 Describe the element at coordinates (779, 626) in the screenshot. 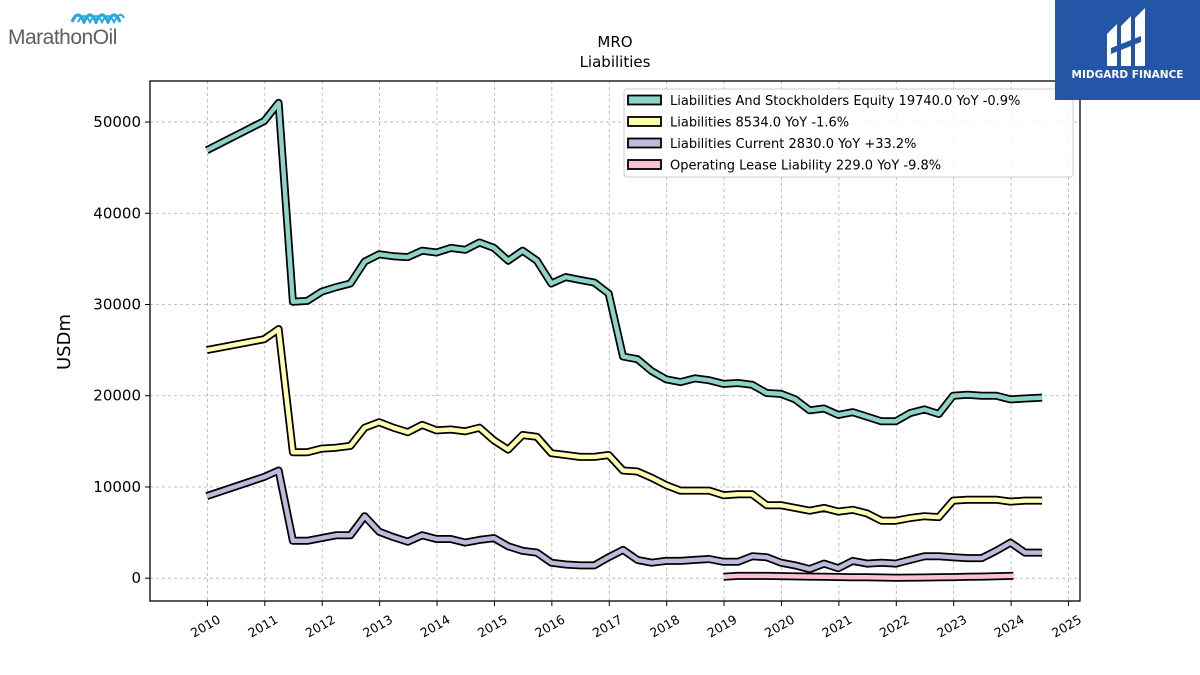

I see `x-tick-label: 2020` at that location.